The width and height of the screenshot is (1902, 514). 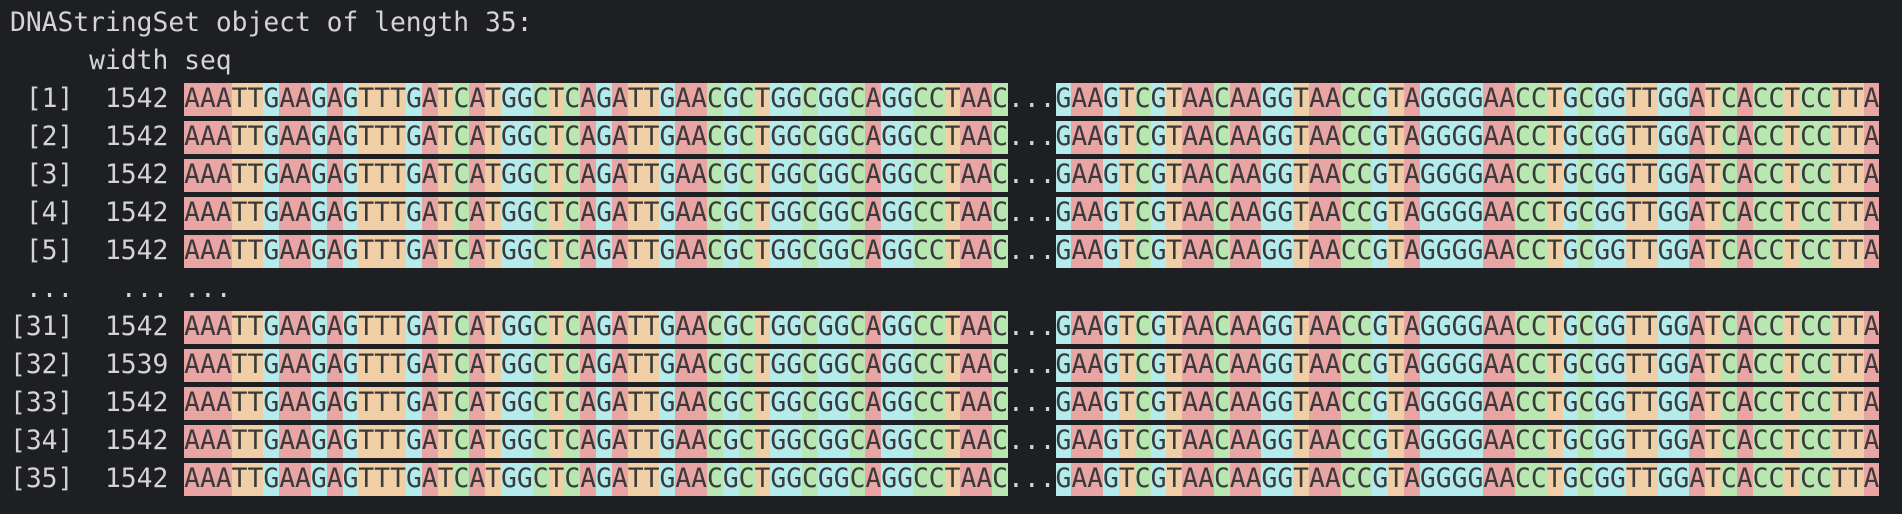 What do you see at coordinates (49, 137) in the screenshot?
I see `row-index: [2]` at bounding box center [49, 137].